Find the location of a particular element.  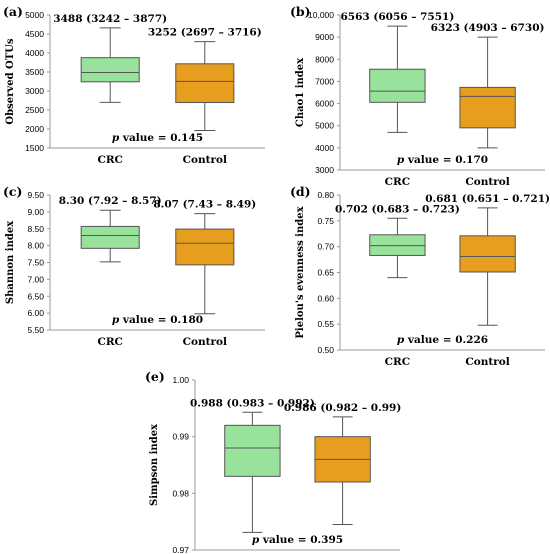

median-iqr-label: 8.30 (7.92 – 8.57) is located at coordinates (110, 201).